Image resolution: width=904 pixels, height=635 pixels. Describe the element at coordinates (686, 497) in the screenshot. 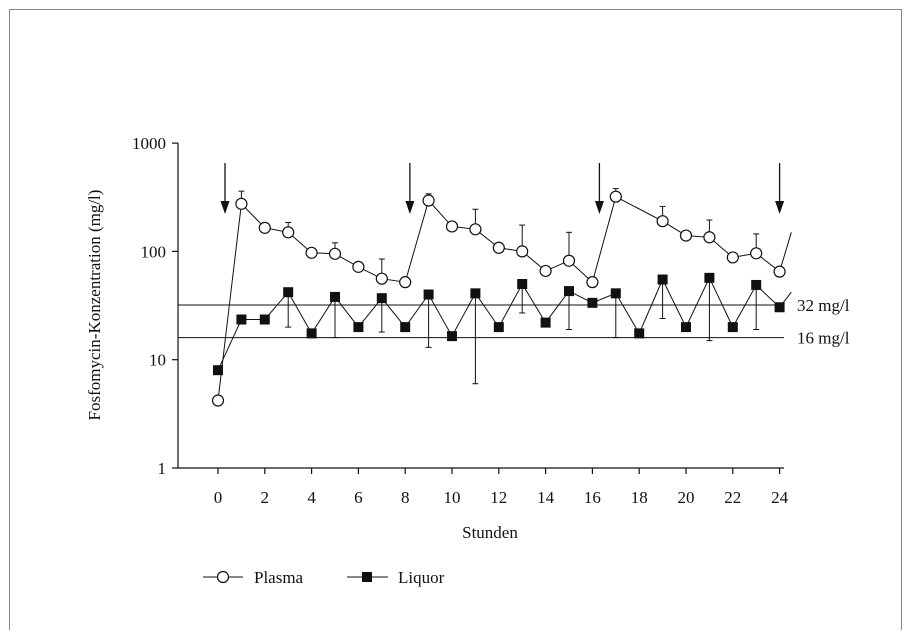

I see `x-tick-label: 20` at that location.